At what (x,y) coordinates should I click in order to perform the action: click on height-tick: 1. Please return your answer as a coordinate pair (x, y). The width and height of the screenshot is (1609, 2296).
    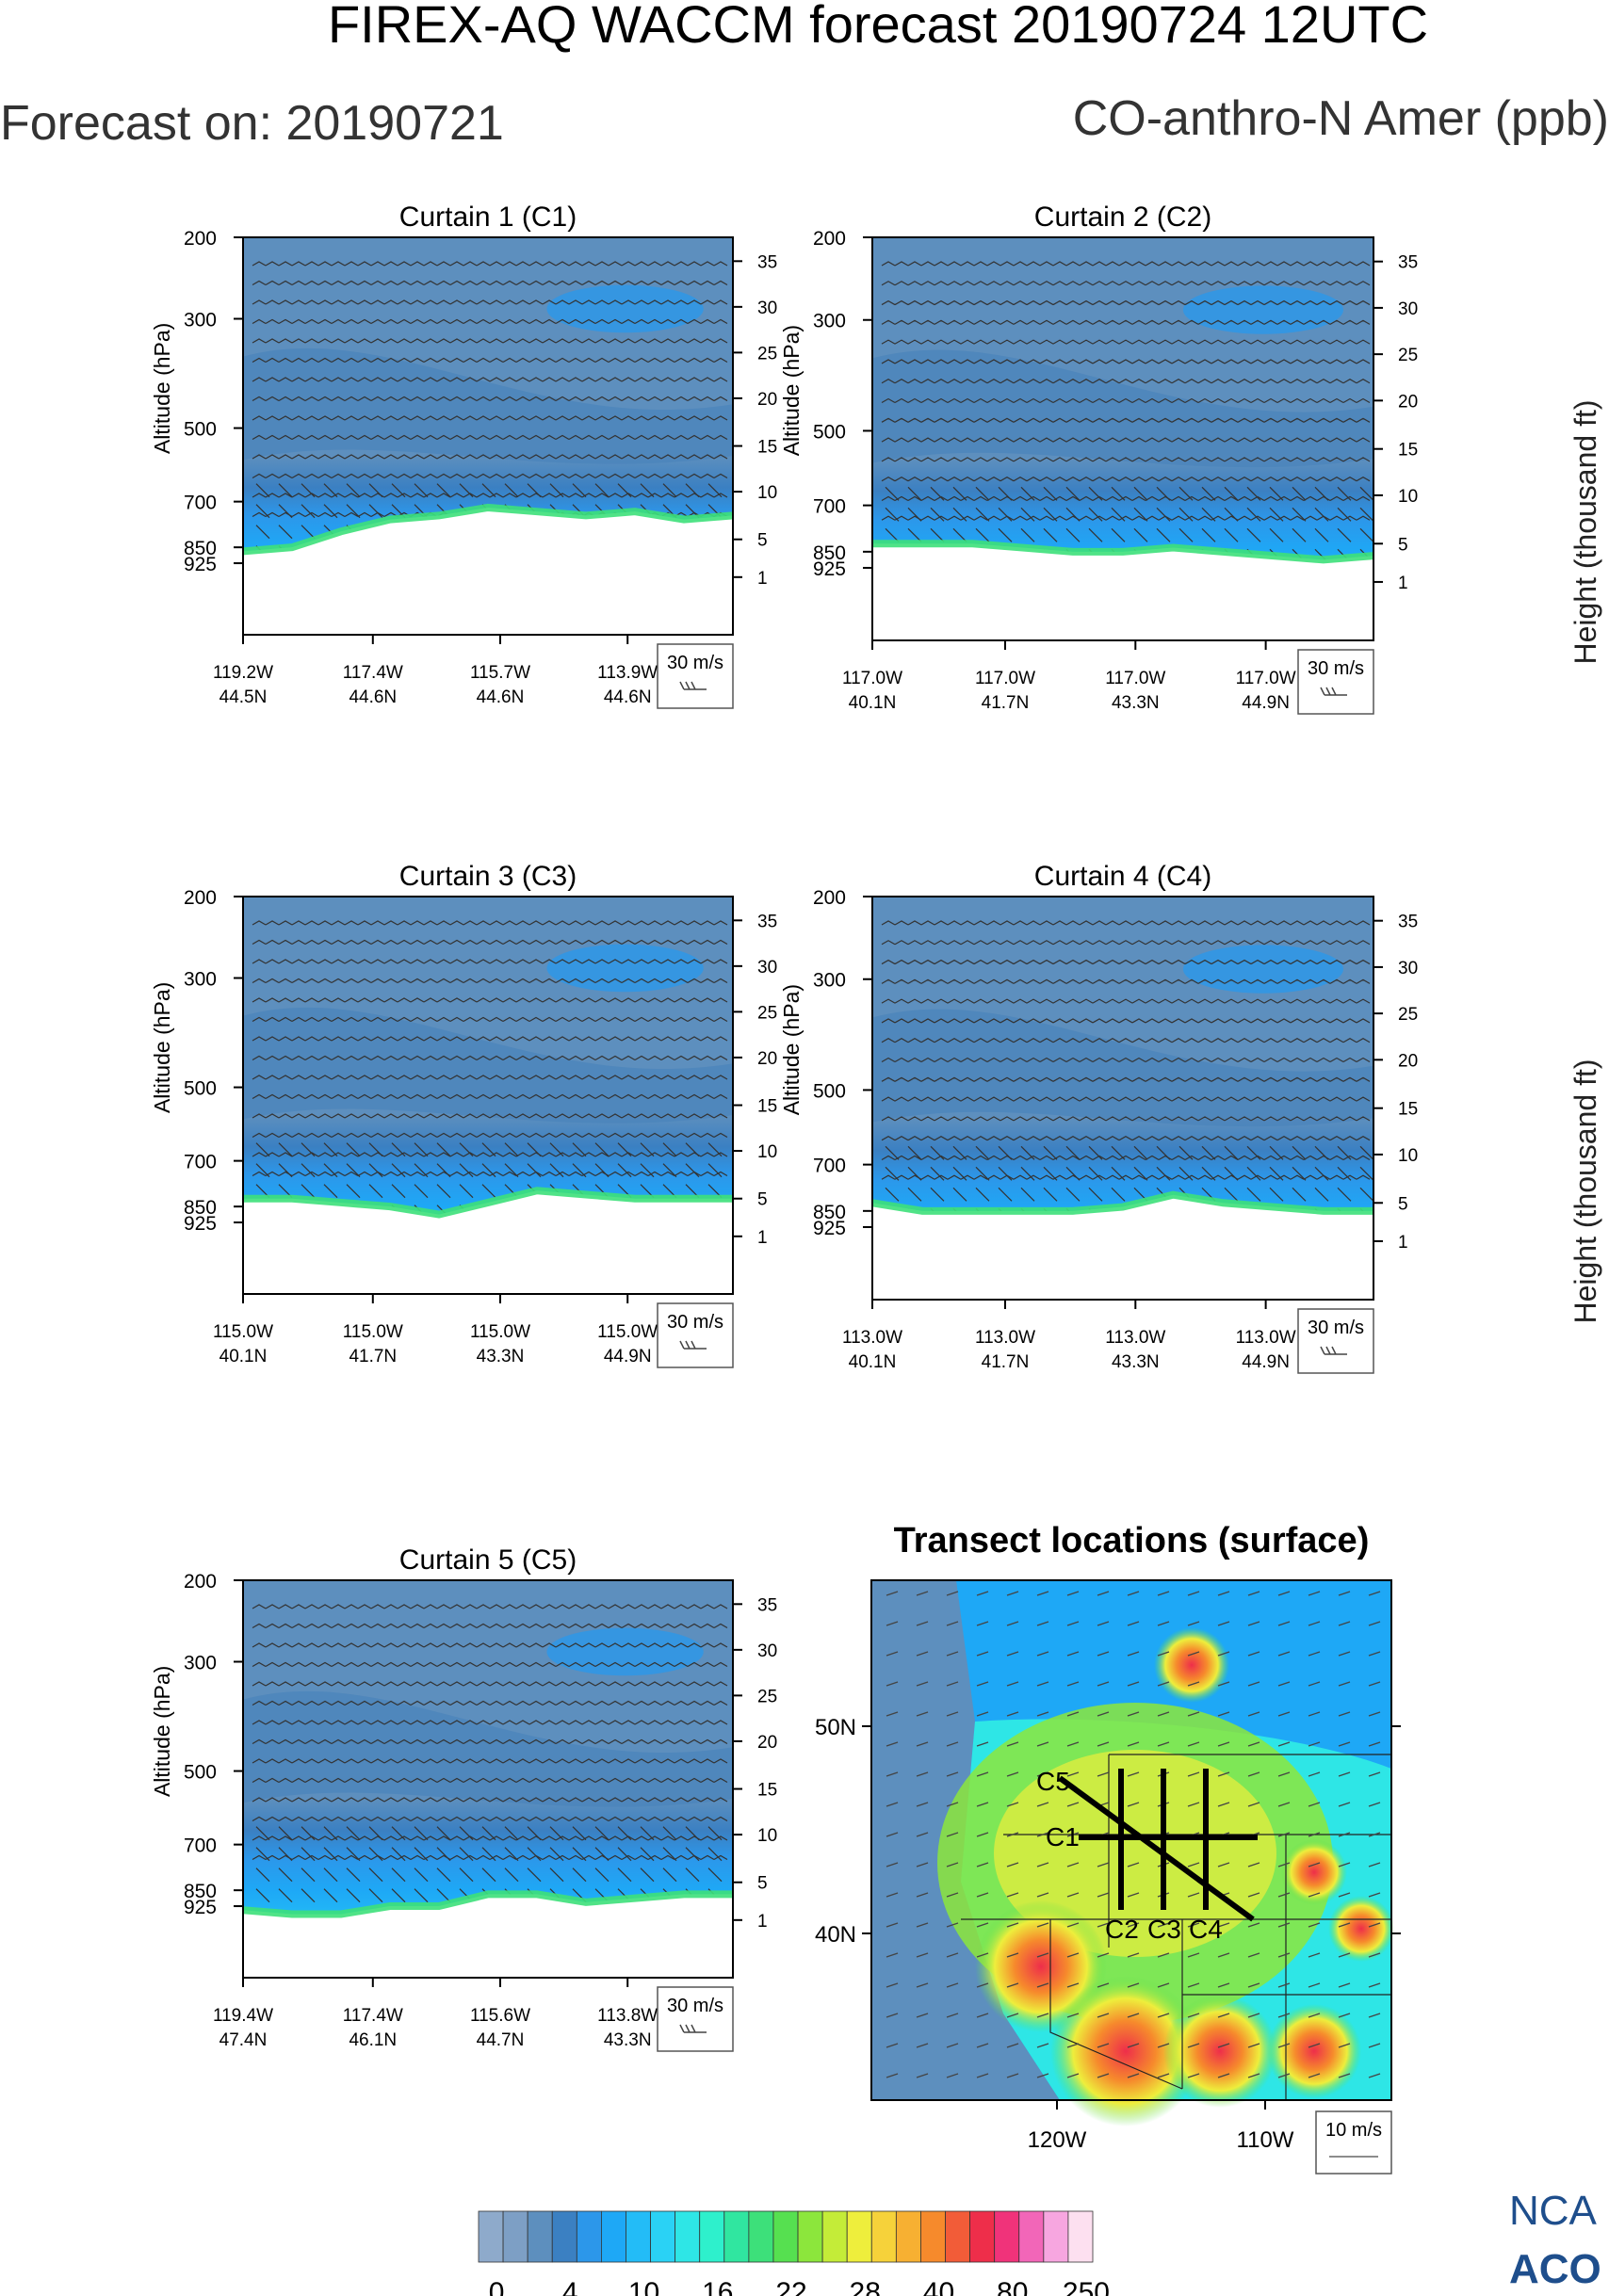
    Looking at the image, I should click on (762, 579).